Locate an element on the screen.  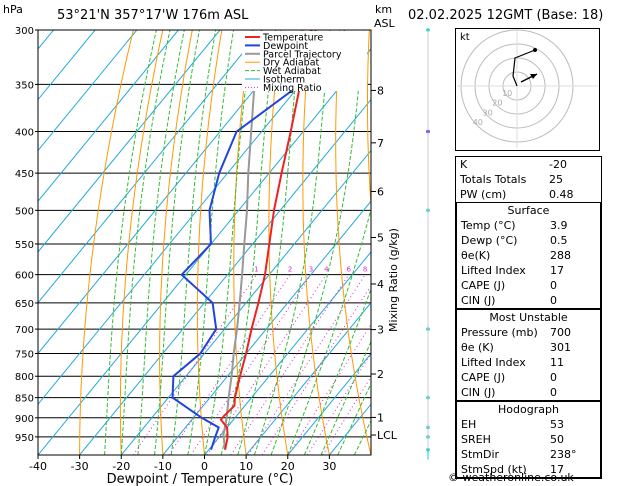
parcel-trajectory-line is located at coordinates (242, 240).